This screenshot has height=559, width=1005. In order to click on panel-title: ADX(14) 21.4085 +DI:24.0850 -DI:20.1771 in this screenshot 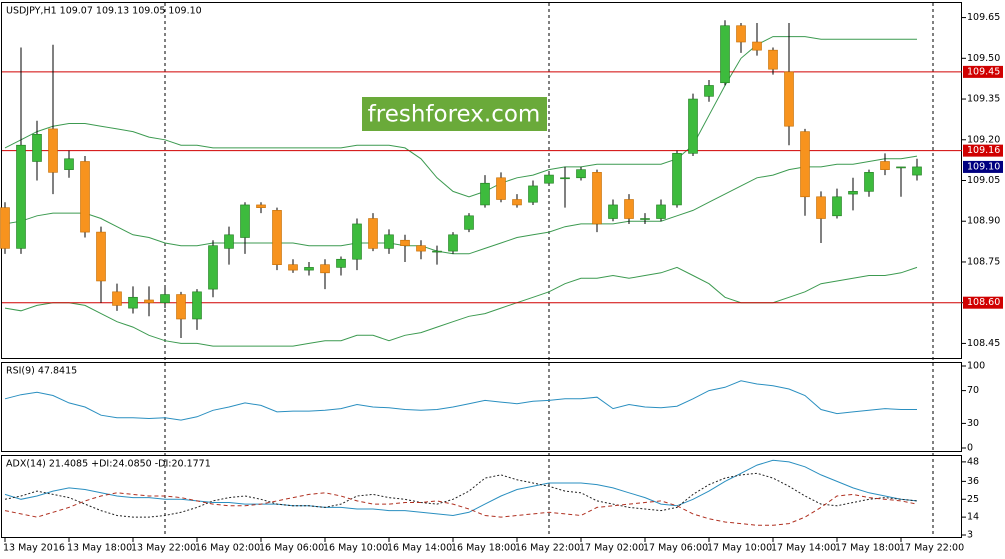, I will do `click(108, 464)`.